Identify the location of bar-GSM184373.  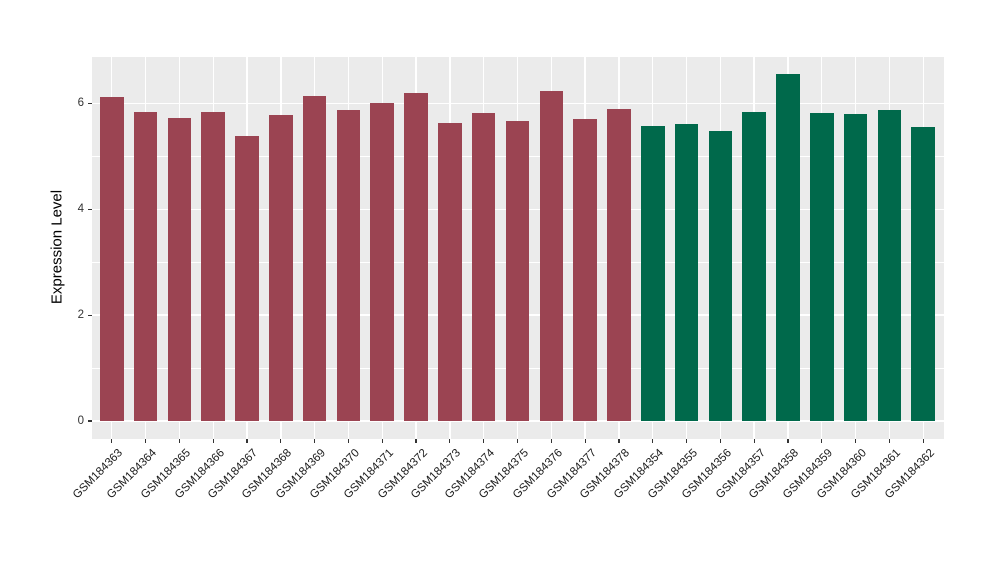
(450, 271).